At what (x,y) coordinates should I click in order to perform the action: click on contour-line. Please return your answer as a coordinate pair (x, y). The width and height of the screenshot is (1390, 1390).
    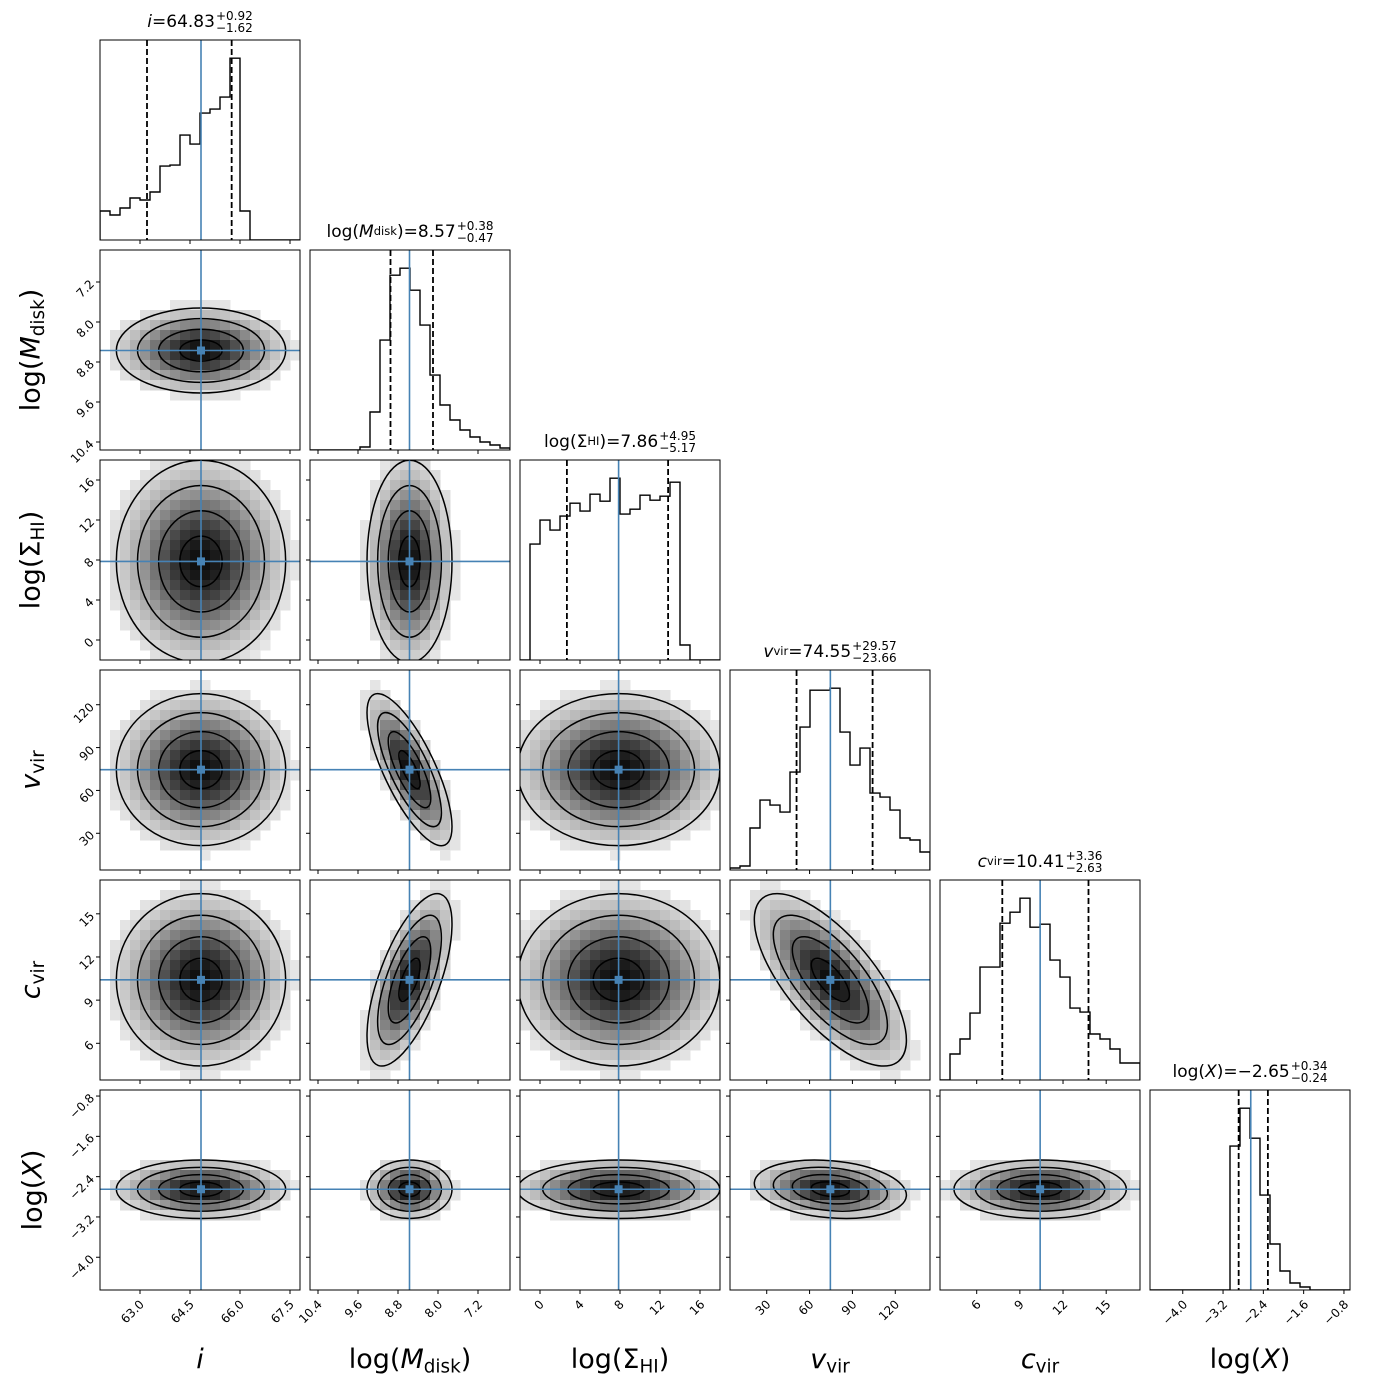
    Looking at the image, I should click on (830, 980).